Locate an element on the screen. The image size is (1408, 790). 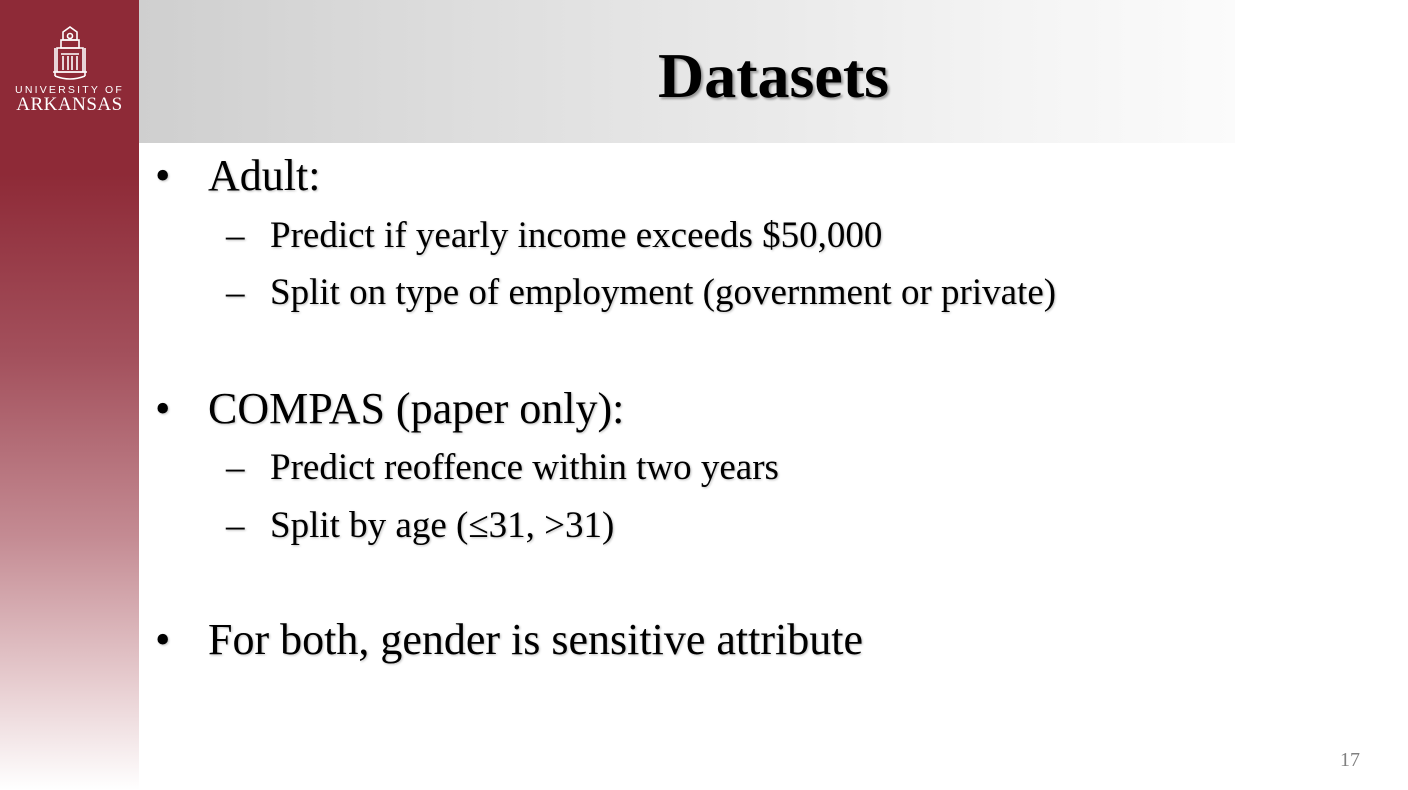
sidebar: UNIVERSITY OF ARKANSAS is located at coordinates (69, 395).